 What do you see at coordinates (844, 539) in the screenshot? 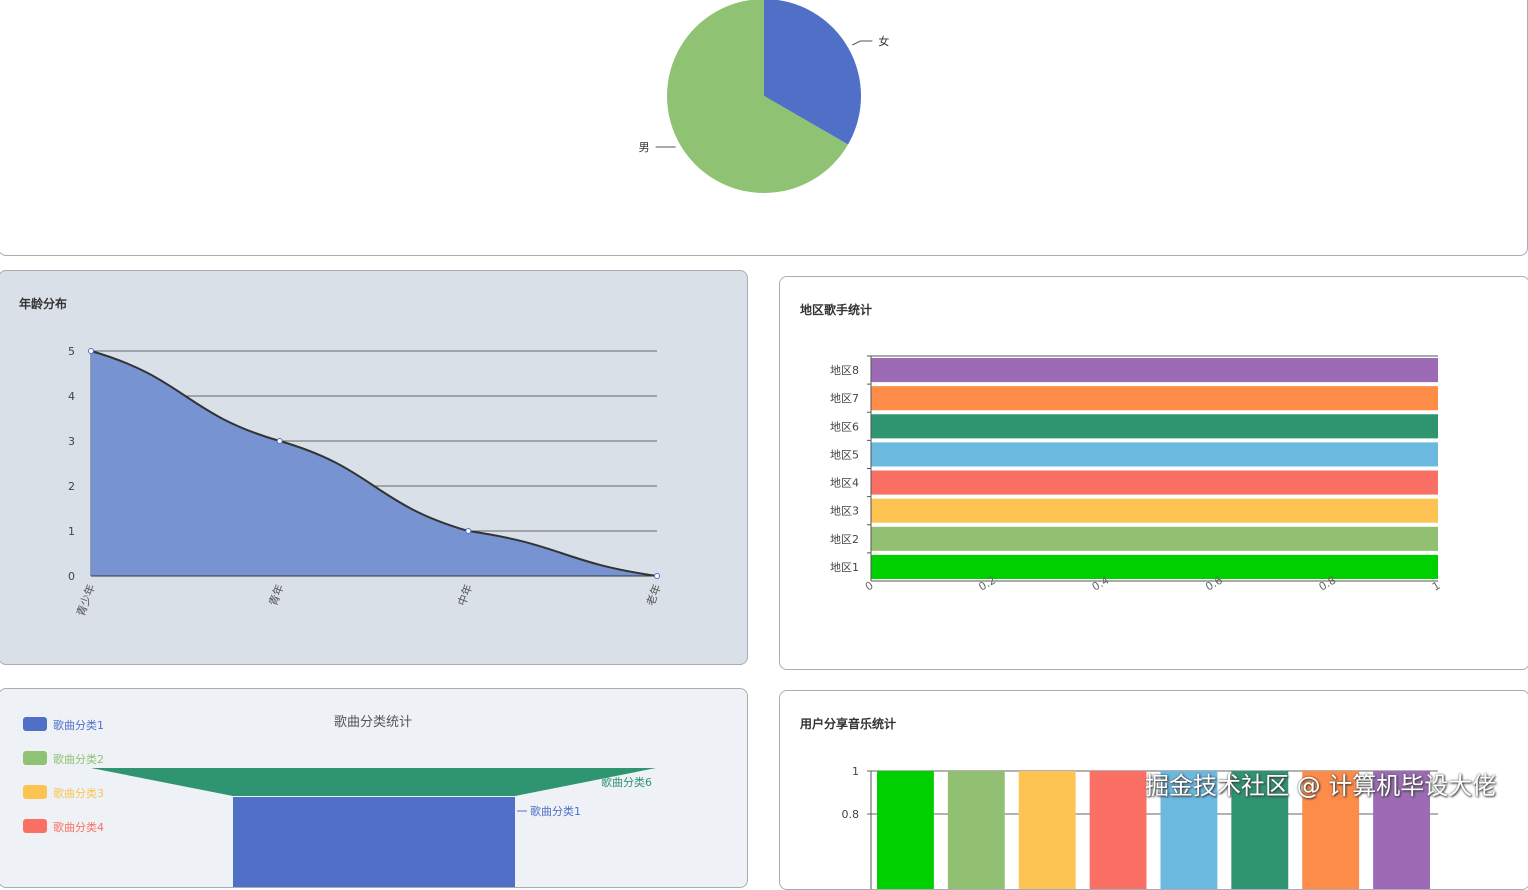
I see `y-tick-label: 地区2` at bounding box center [844, 539].